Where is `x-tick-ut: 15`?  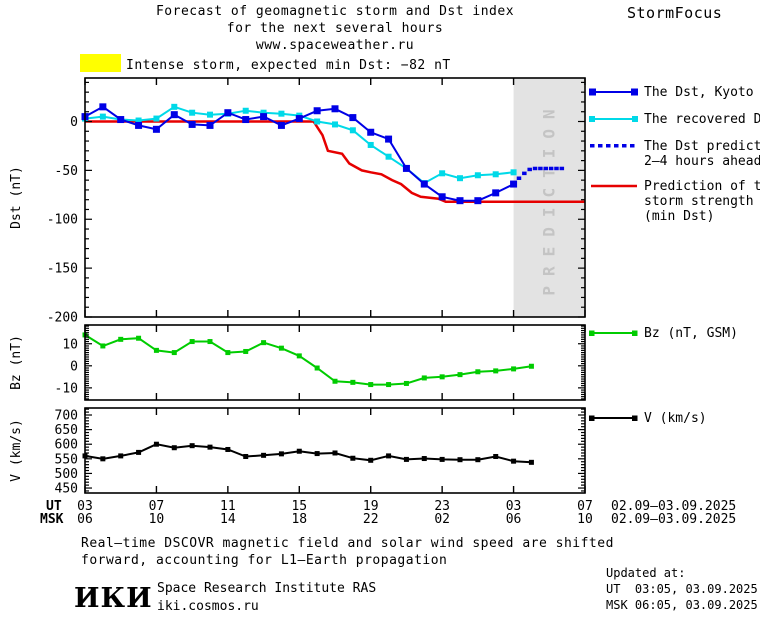 x-tick-ut: 15 is located at coordinates (299, 506).